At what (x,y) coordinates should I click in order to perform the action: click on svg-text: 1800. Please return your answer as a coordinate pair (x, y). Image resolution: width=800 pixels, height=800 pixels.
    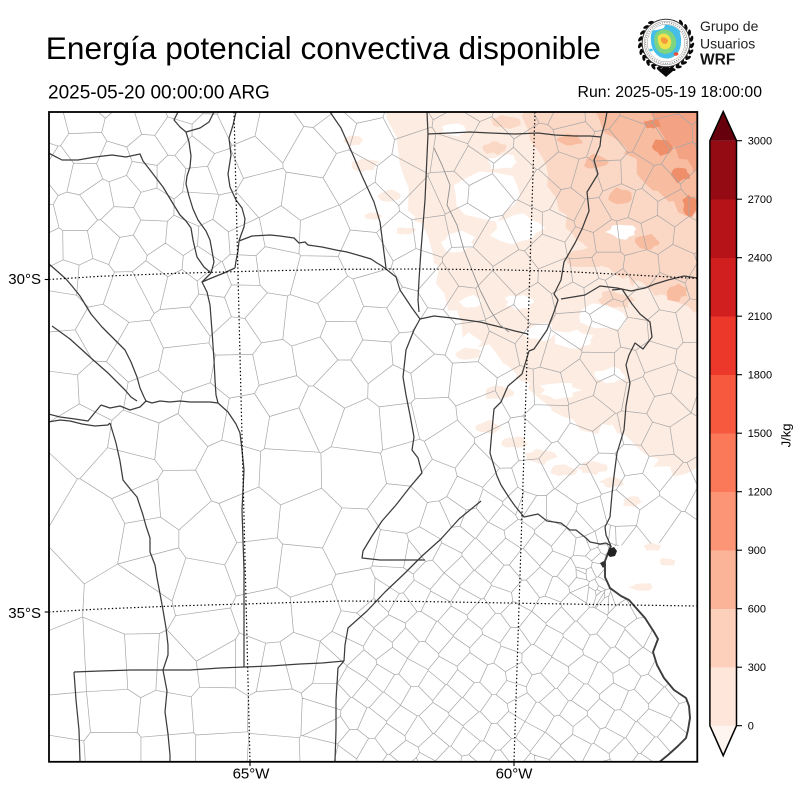
    Looking at the image, I should click on (760, 376).